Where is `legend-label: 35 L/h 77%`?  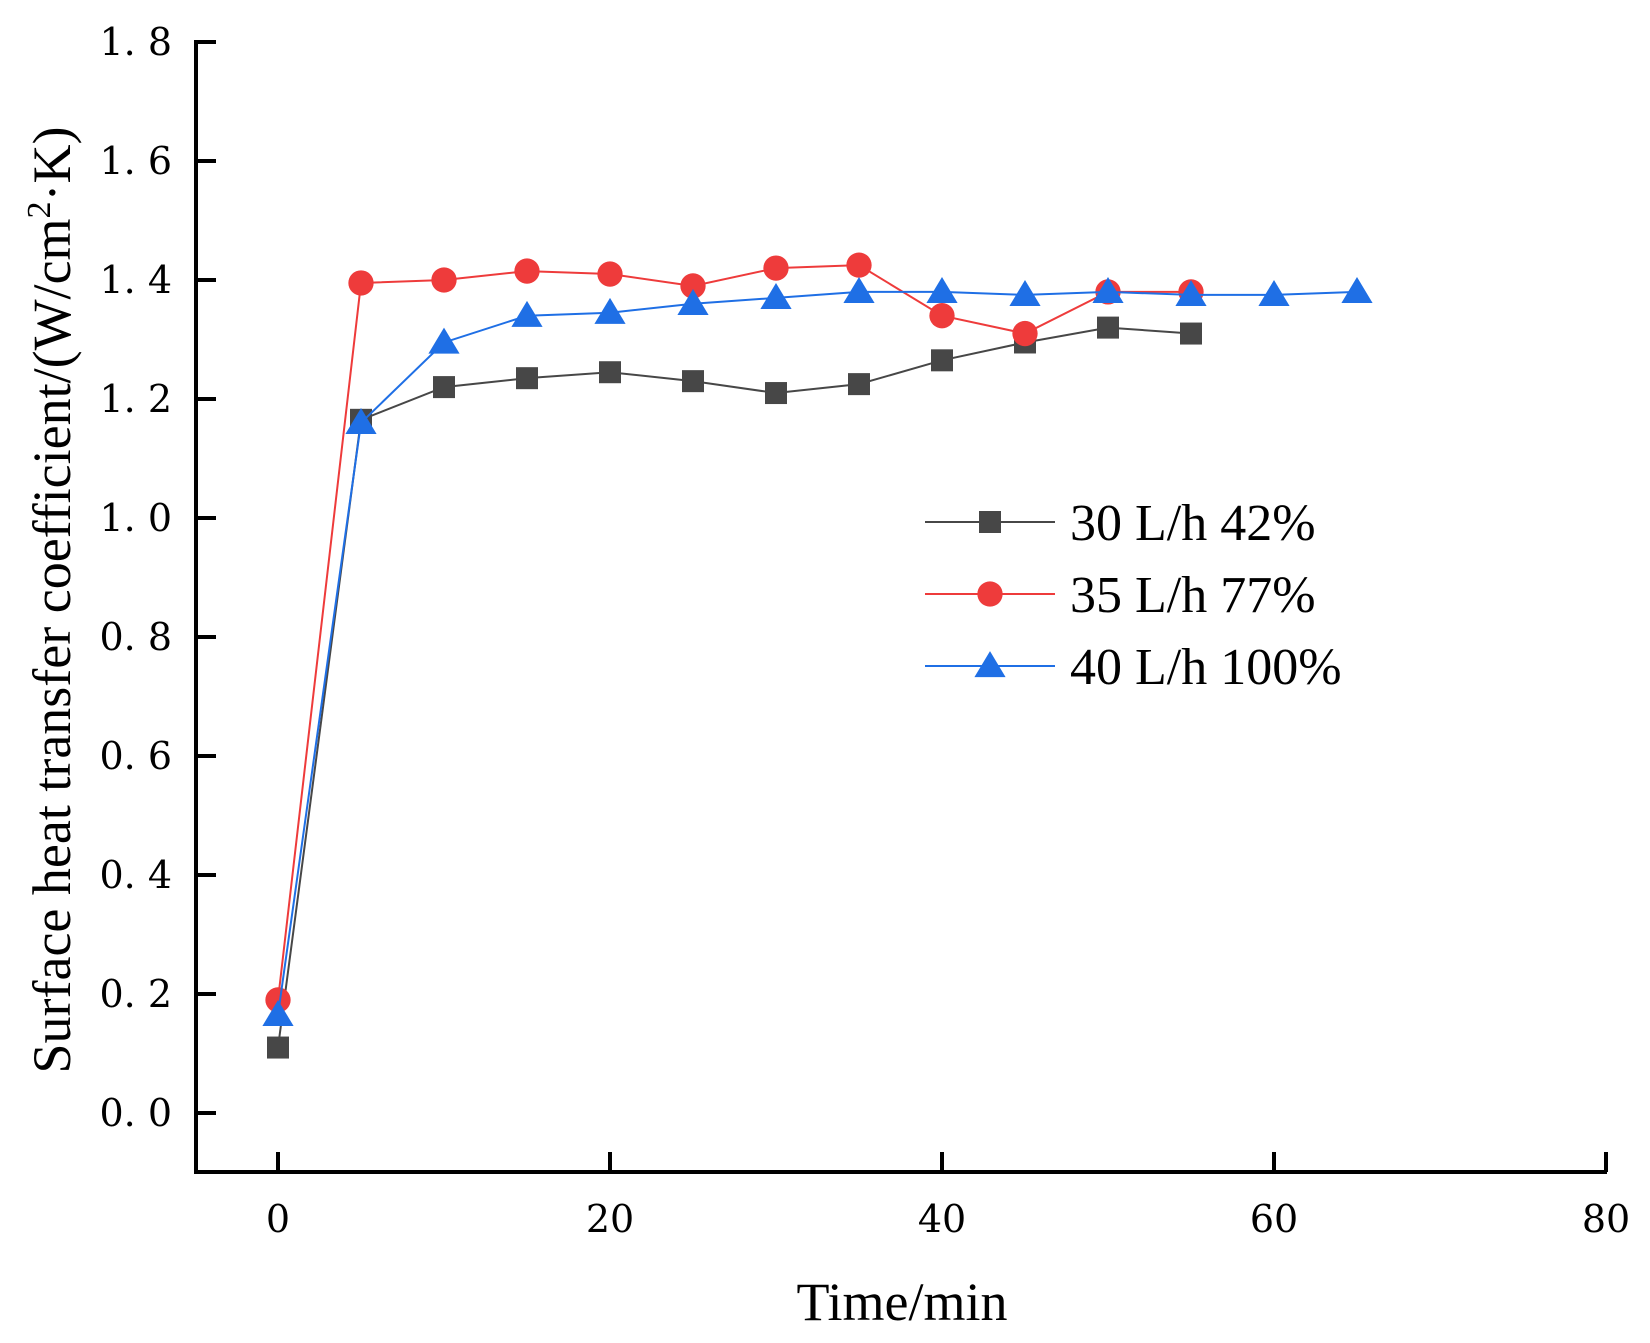 legend-label: 35 L/h 77% is located at coordinates (1193, 595).